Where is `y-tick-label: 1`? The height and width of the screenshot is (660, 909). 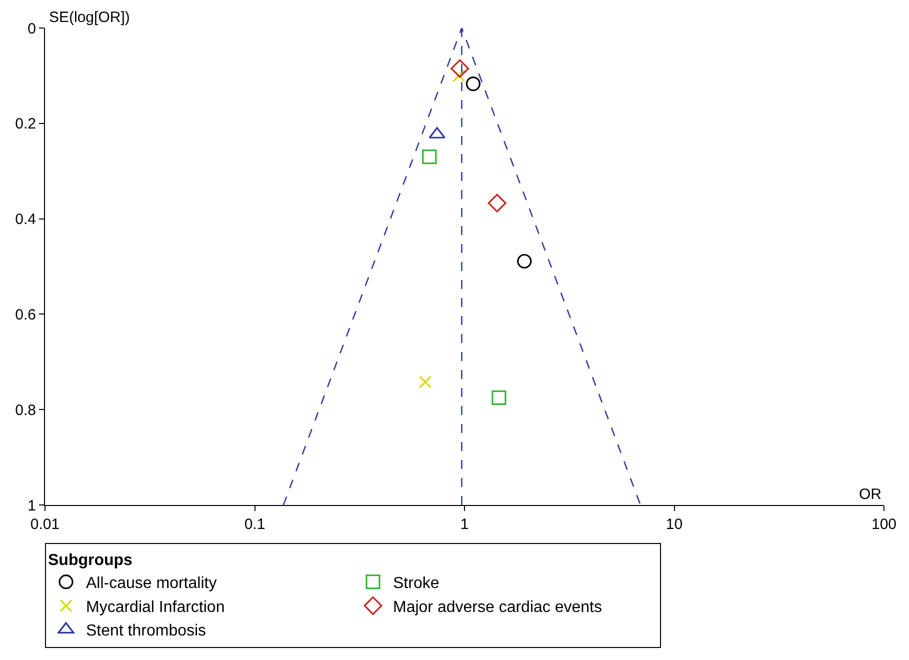 y-tick-label: 1 is located at coordinates (32, 505).